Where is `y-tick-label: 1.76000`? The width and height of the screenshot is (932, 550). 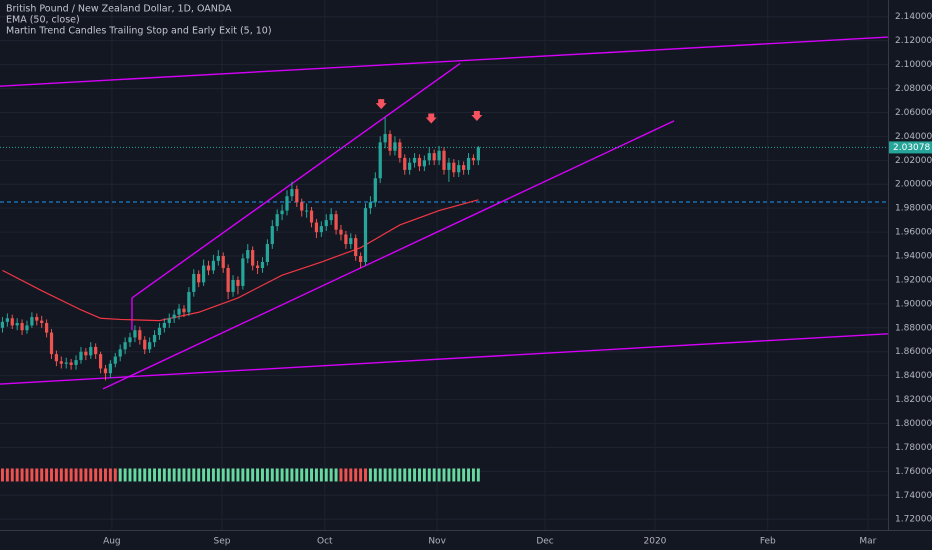
y-tick-label: 1.76000 is located at coordinates (913, 472).